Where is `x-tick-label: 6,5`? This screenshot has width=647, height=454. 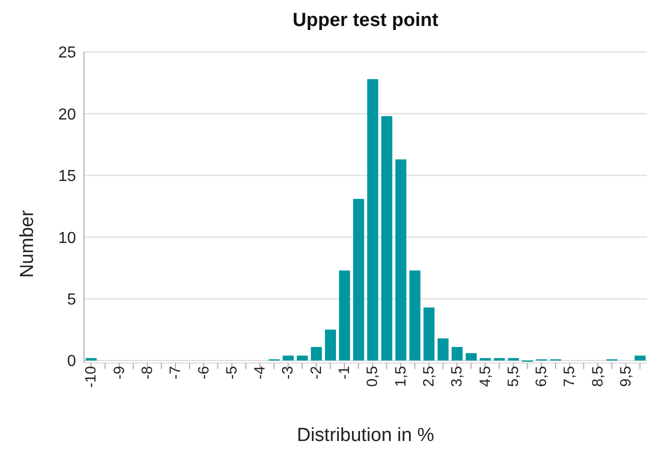
x-tick-label: 6,5 is located at coordinates (541, 376).